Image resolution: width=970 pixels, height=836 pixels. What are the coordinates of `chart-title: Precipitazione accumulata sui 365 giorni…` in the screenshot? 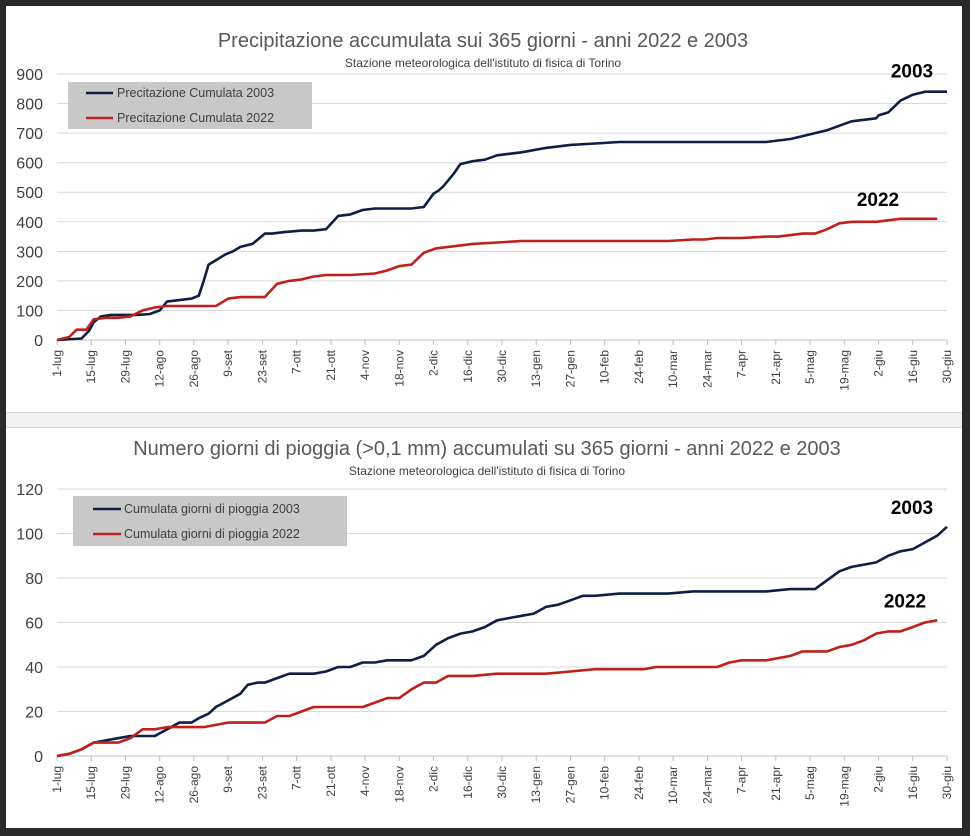 It's located at (483, 41).